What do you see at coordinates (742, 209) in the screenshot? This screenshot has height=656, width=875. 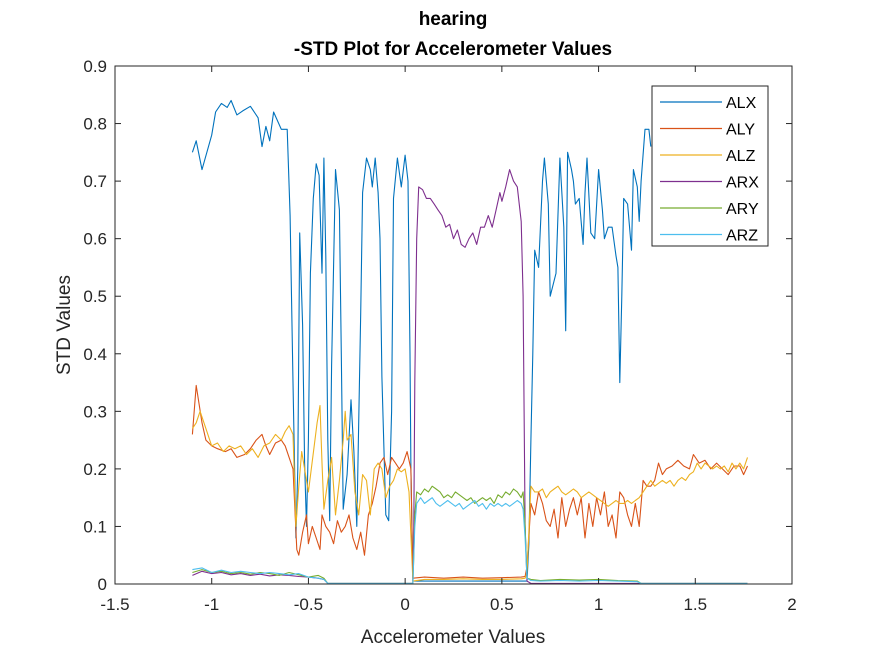 I see `legend-label-ary: ARY` at bounding box center [742, 209].